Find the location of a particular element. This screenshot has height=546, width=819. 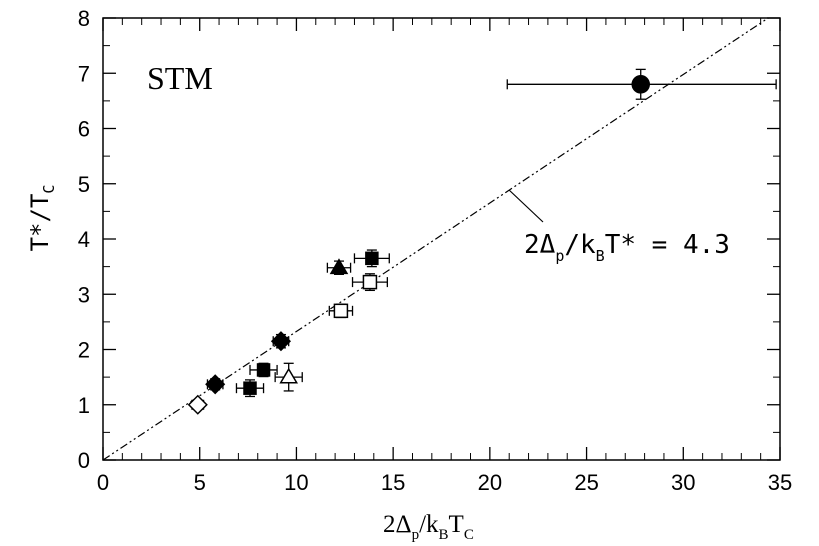

stm-annotation: STM is located at coordinates (180, 78).